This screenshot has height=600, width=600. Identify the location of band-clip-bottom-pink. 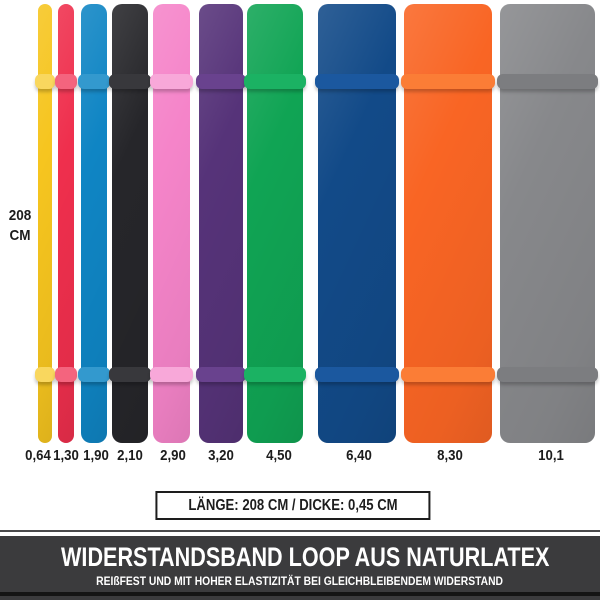
(171, 374).